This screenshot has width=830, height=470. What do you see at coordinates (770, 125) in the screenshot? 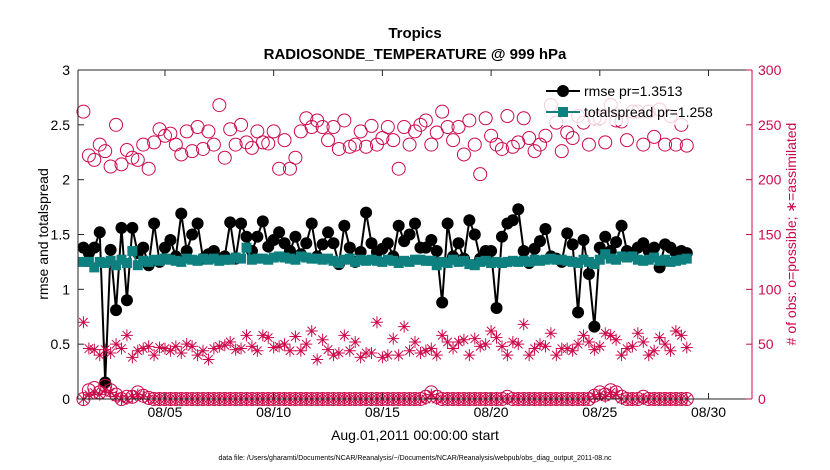
I see `y-right-tick-label: 250` at bounding box center [770, 125].